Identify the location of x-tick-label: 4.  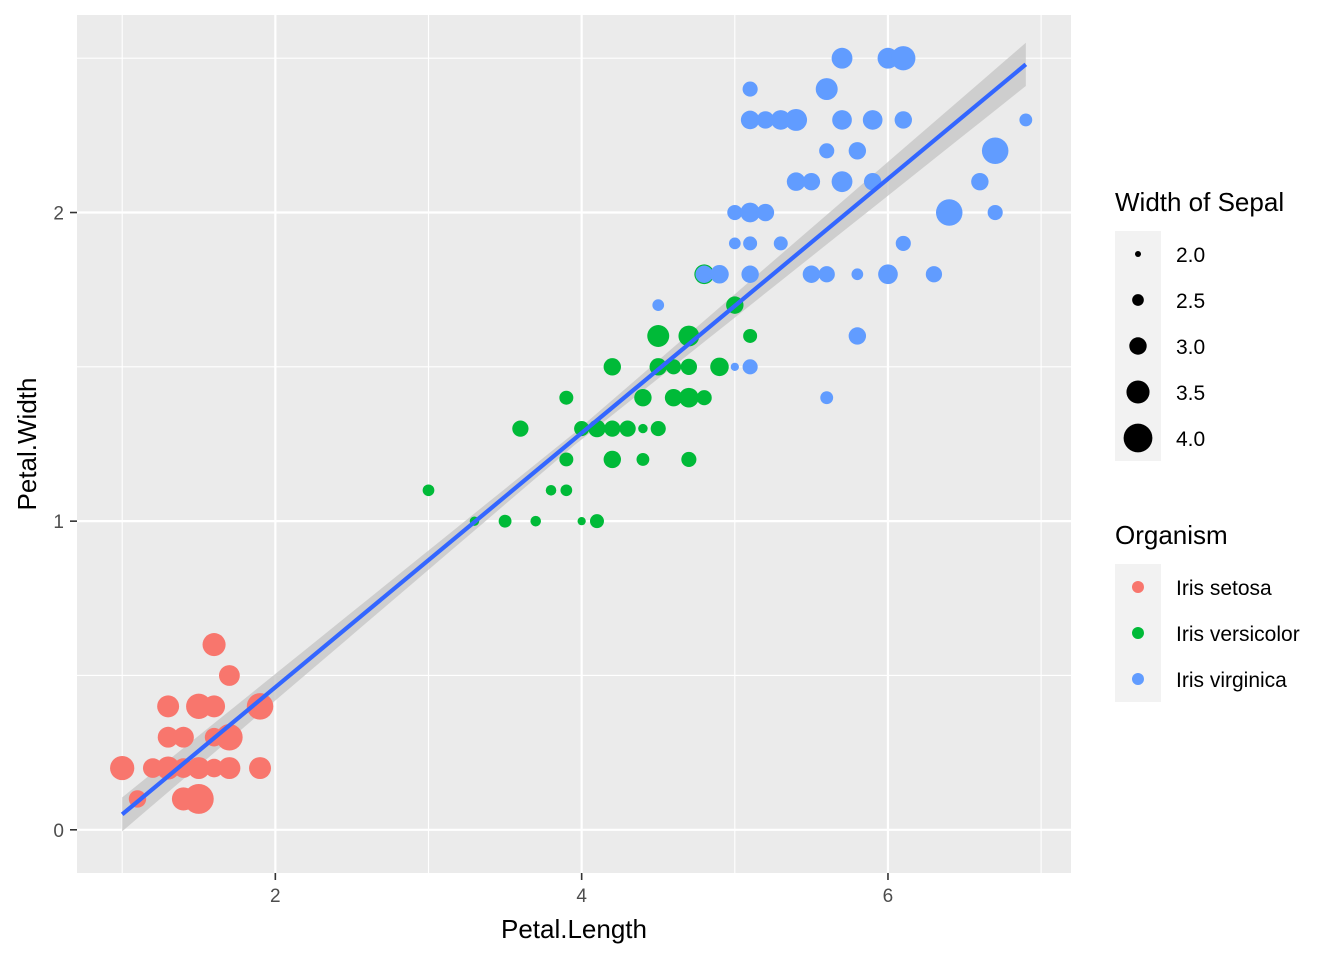
(581, 896).